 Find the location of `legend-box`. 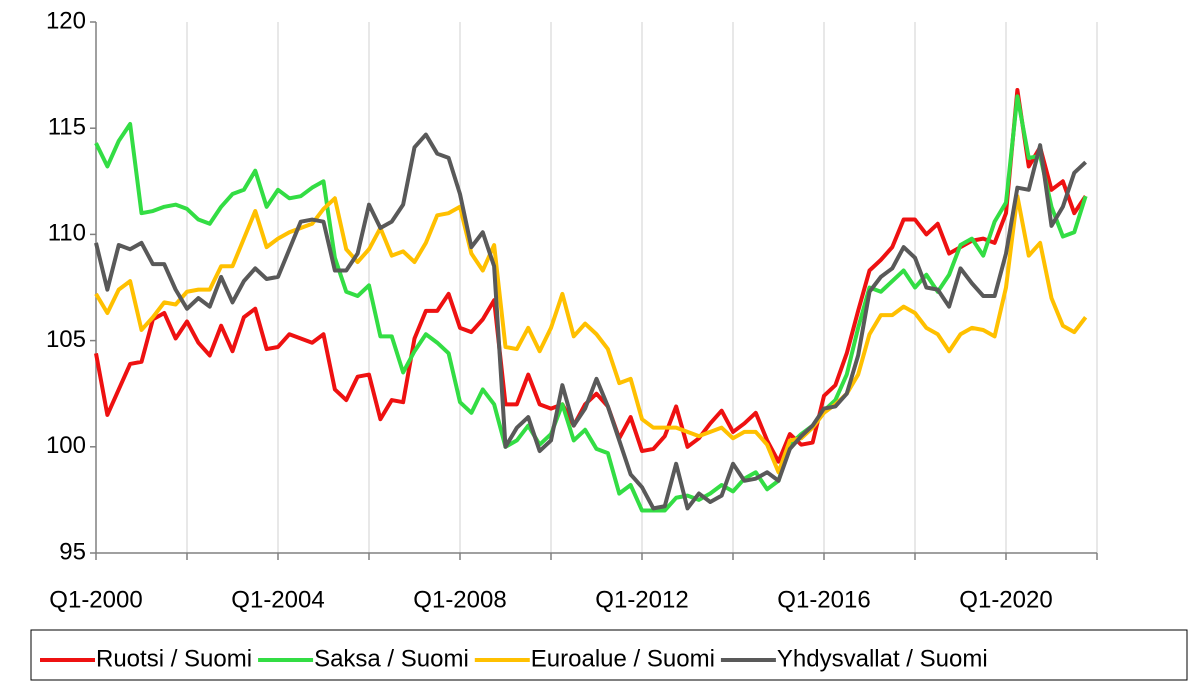

legend-box is located at coordinates (609, 655).